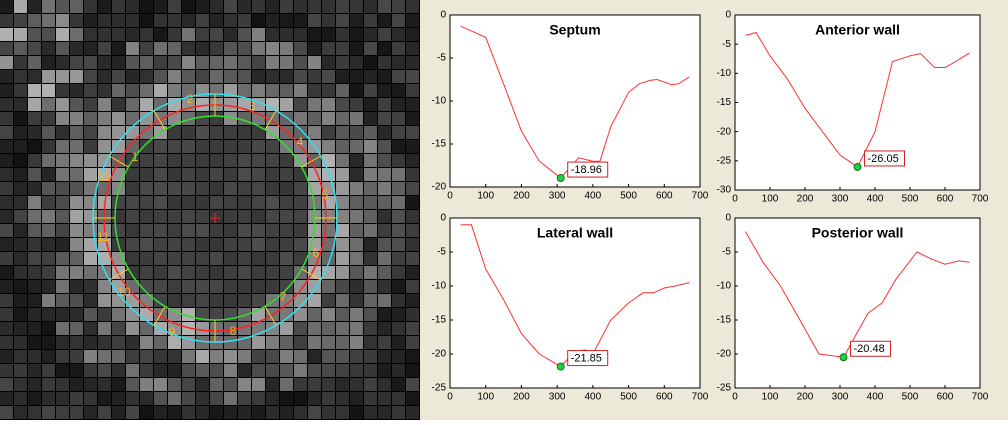 The image size is (1008, 425). Describe the element at coordinates (724, 320) in the screenshot. I see `y-tick-label: -15` at that location.